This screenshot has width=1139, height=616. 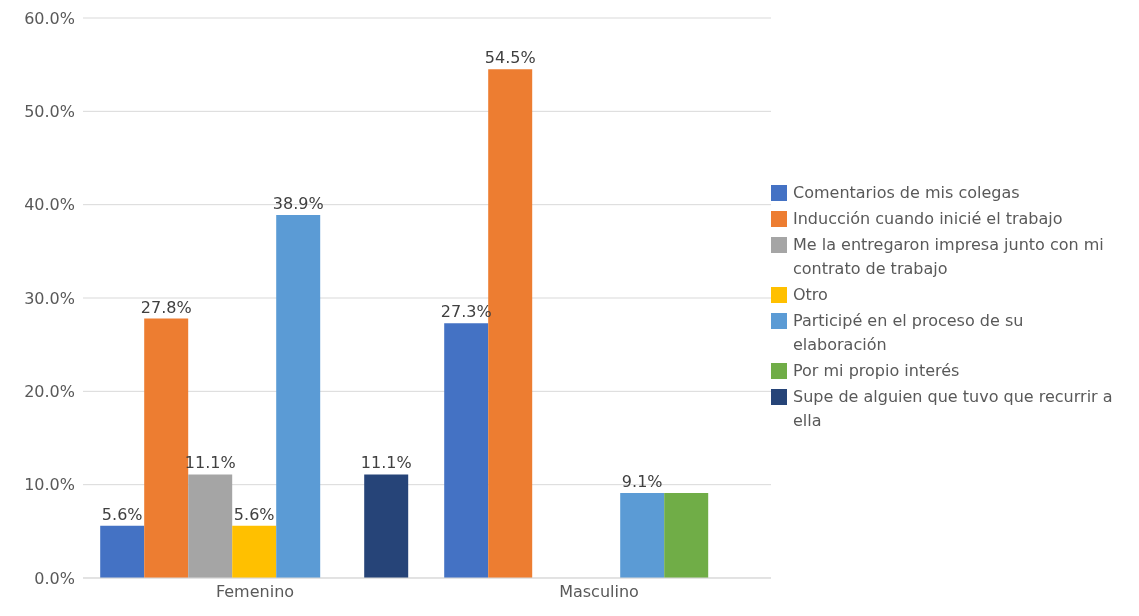 What do you see at coordinates (510, 58) in the screenshot?
I see `data-label: 54.5%` at bounding box center [510, 58].